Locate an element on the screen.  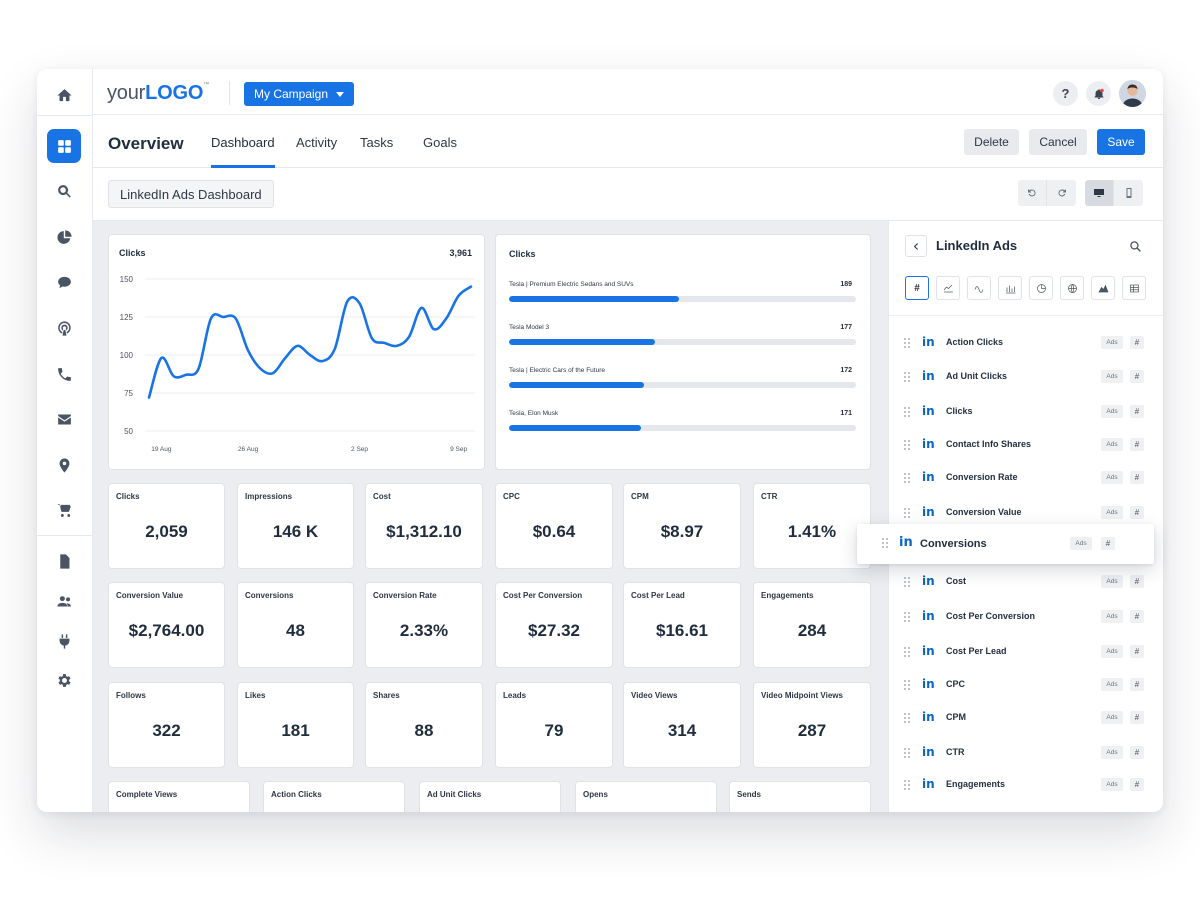
delete-button: Delete is located at coordinates (991, 142).